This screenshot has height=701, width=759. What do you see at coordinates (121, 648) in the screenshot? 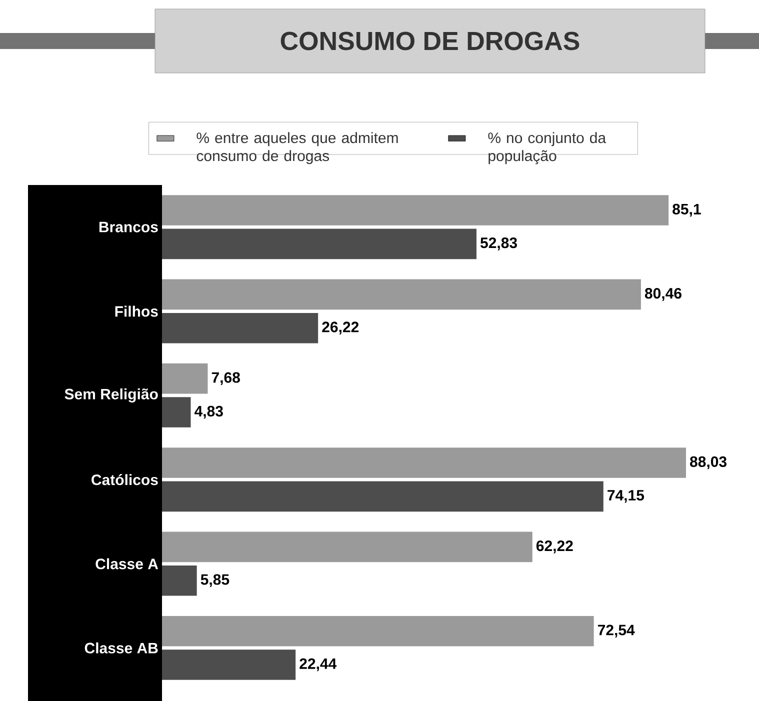
I see `y-tick-label: Classe AB` at bounding box center [121, 648].